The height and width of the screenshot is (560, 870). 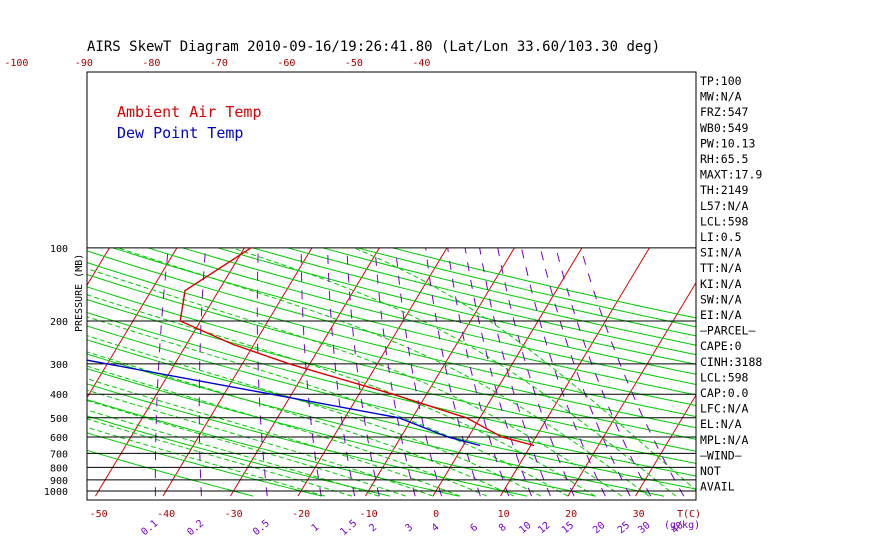 I want to click on bottom-temp-tick-label: 30, so click(x=639, y=514).